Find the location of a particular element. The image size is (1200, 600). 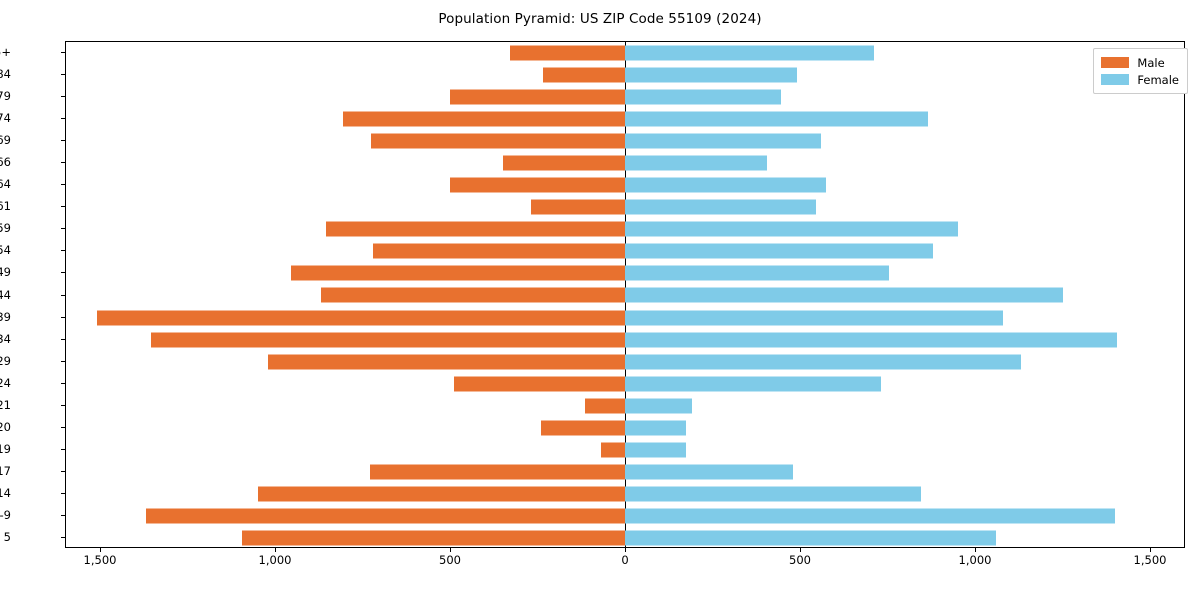

y-tick-label: Under 5 is located at coordinates (5, 536).